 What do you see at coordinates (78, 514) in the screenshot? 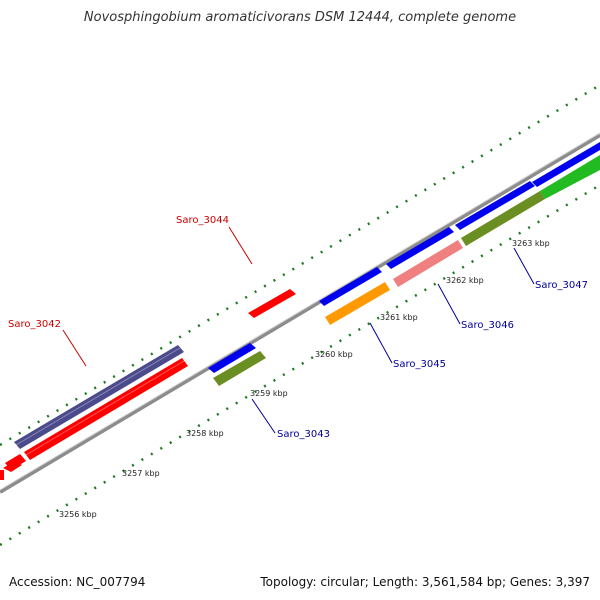
I see `scale-label: 3256 kbp` at bounding box center [78, 514].